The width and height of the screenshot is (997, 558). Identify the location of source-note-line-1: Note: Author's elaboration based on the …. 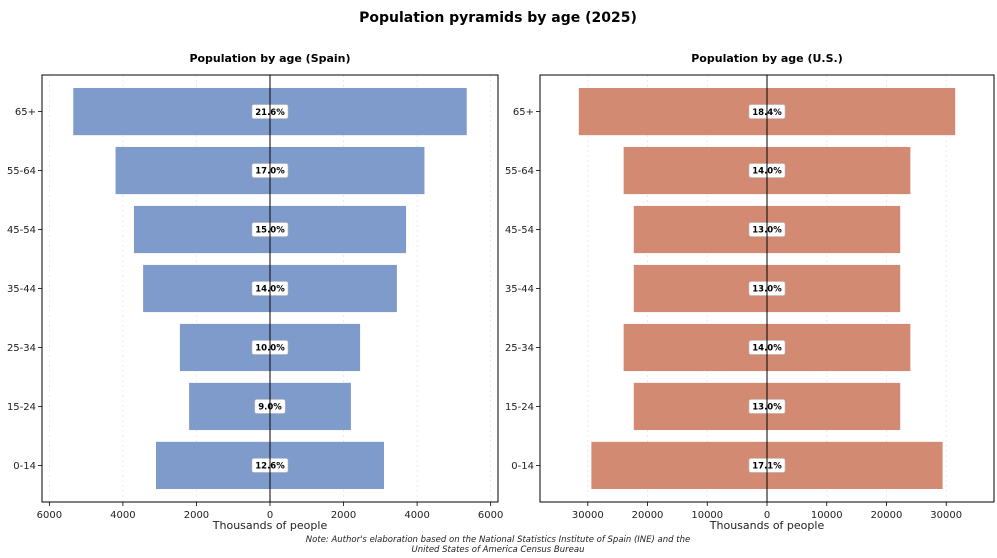
(498, 540).